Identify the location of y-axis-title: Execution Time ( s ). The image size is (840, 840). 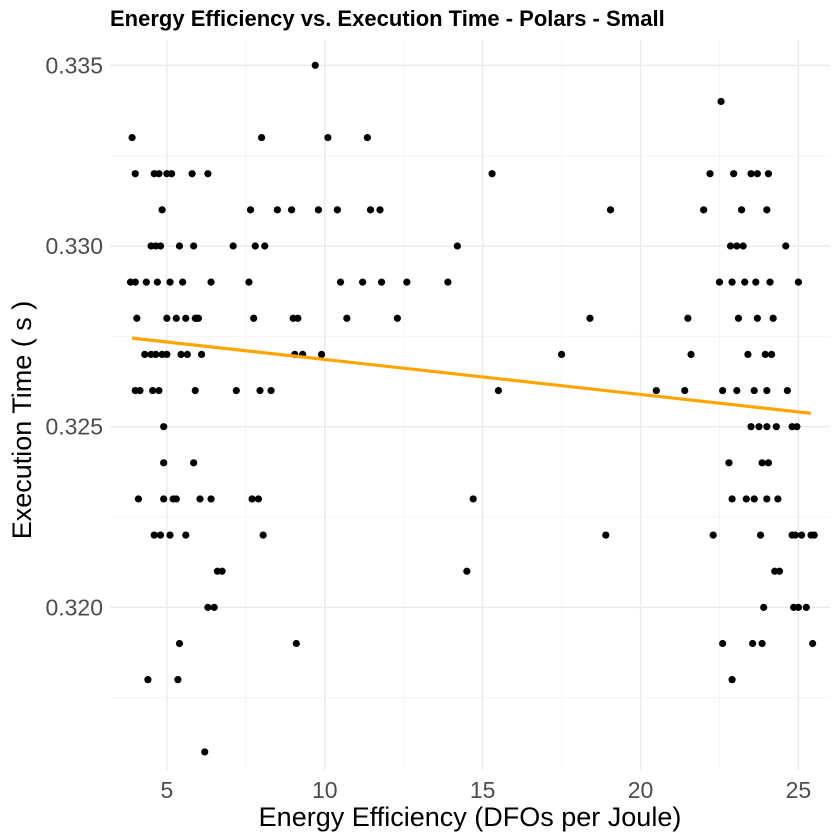
(22, 420).